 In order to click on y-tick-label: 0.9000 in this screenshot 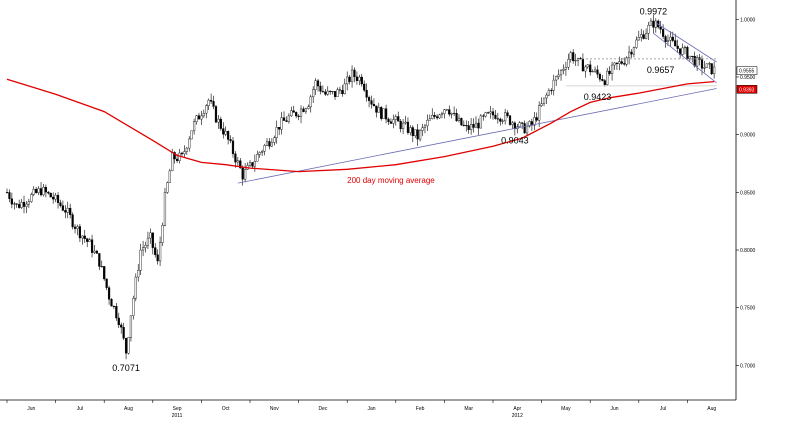, I will do `click(748, 136)`.